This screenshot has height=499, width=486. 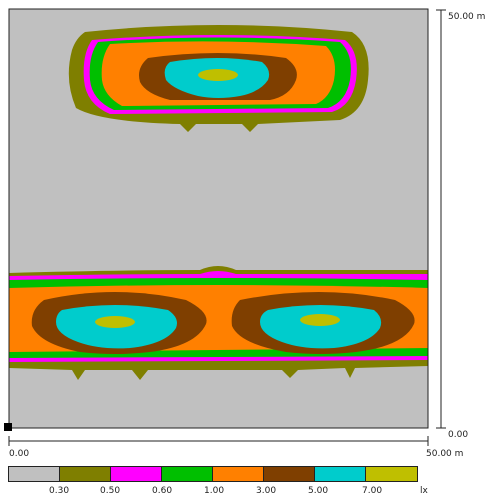 I want to click on top-isolux-cluster, so click(x=218, y=78).